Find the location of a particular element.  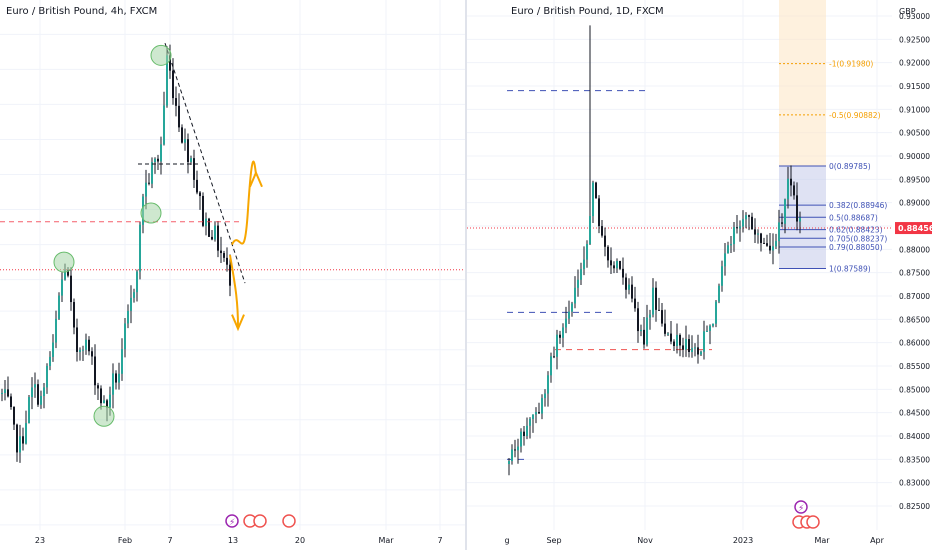

time-axis-label: 7 is located at coordinates (169, 540).